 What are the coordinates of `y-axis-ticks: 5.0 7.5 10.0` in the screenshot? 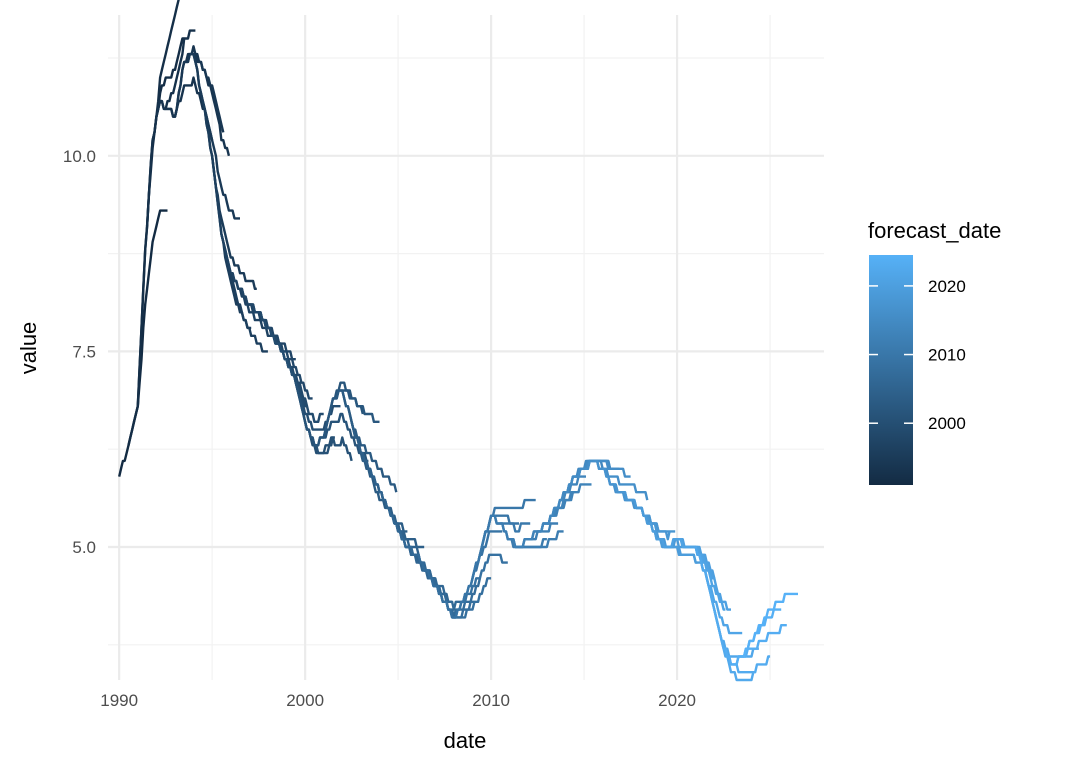 It's located at (79, 352).